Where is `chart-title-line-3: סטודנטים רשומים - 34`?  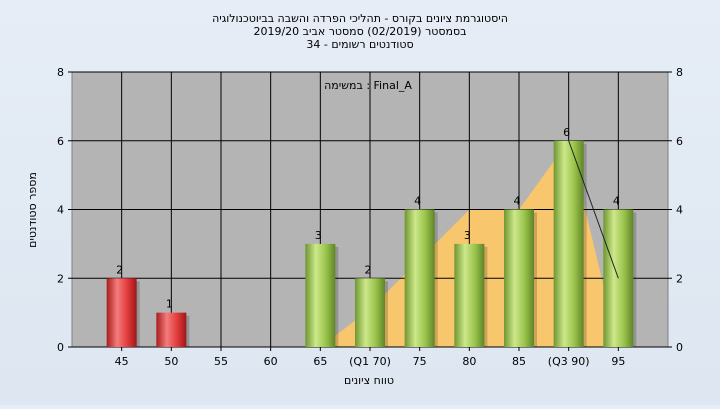
chart-title-line-3: סטודנטים רשומים - 34 is located at coordinates (359, 44).